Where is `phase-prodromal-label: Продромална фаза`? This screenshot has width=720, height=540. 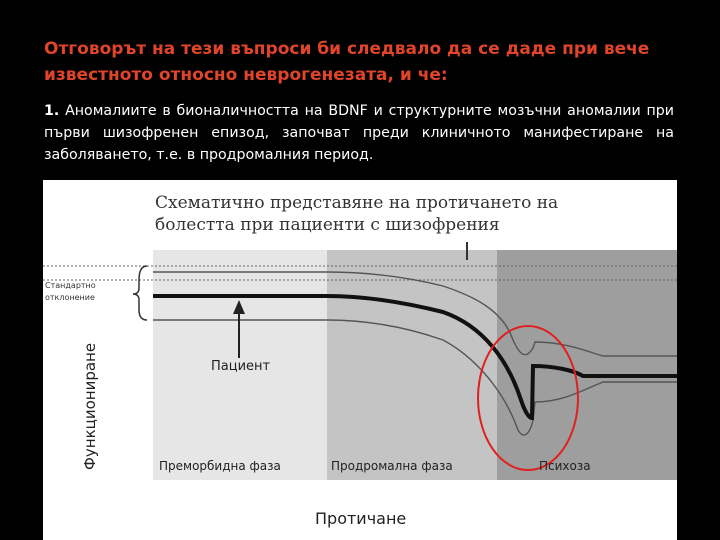
phase-prodromal-label: Продромална фаза is located at coordinates (392, 466).